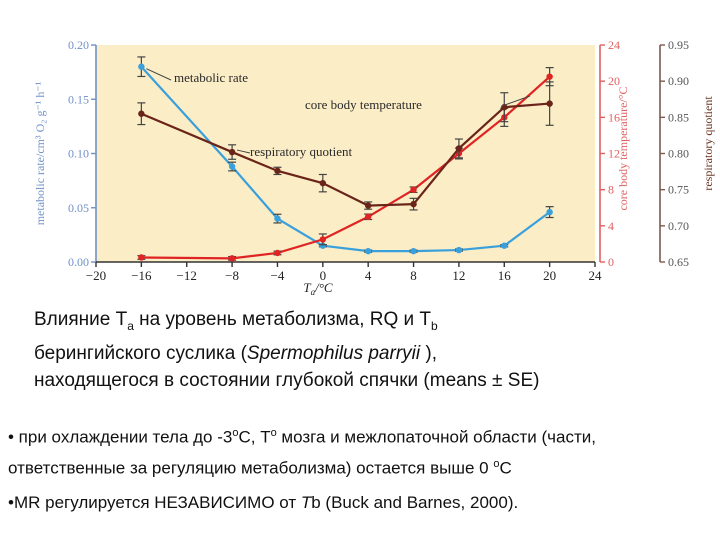  What do you see at coordinates (708, 143) in the screenshot?
I see `right-axis-2-title: respiratory quotient` at bounding box center [708, 143].